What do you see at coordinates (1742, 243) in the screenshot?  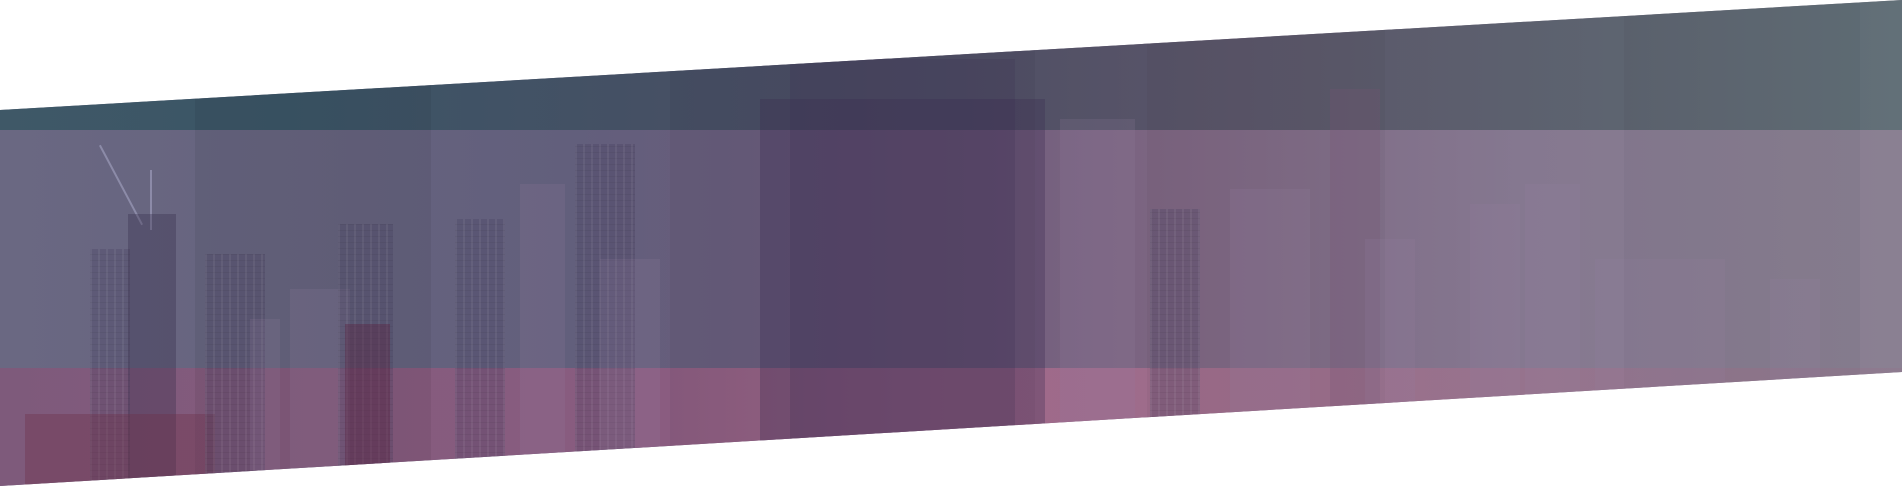 I see `banner-panel-strip` at bounding box center [1742, 243].